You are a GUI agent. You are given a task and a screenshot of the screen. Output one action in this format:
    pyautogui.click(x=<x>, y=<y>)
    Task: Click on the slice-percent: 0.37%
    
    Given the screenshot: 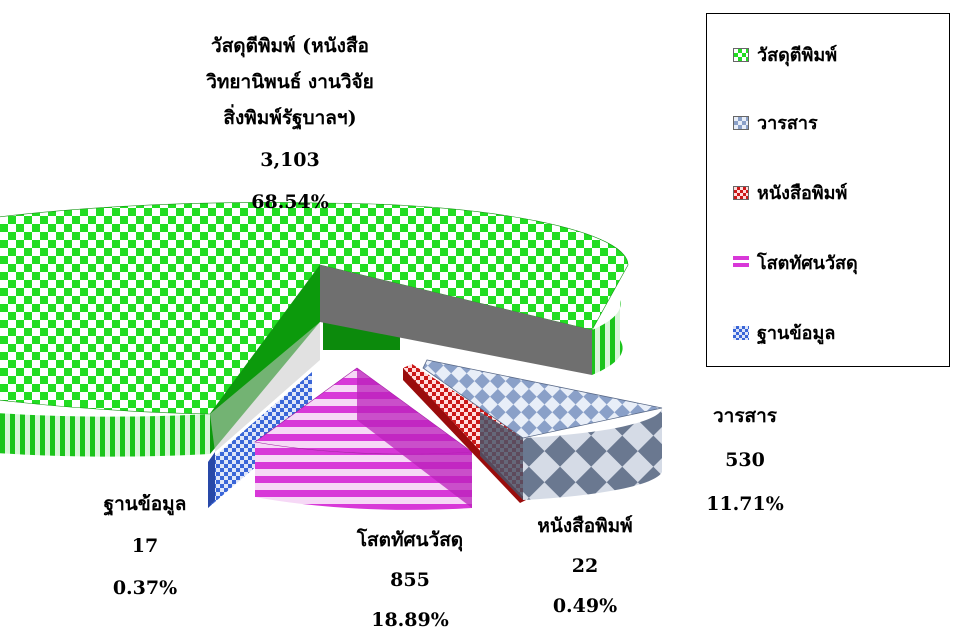 What is the action you would take?
    pyautogui.click(x=145, y=588)
    